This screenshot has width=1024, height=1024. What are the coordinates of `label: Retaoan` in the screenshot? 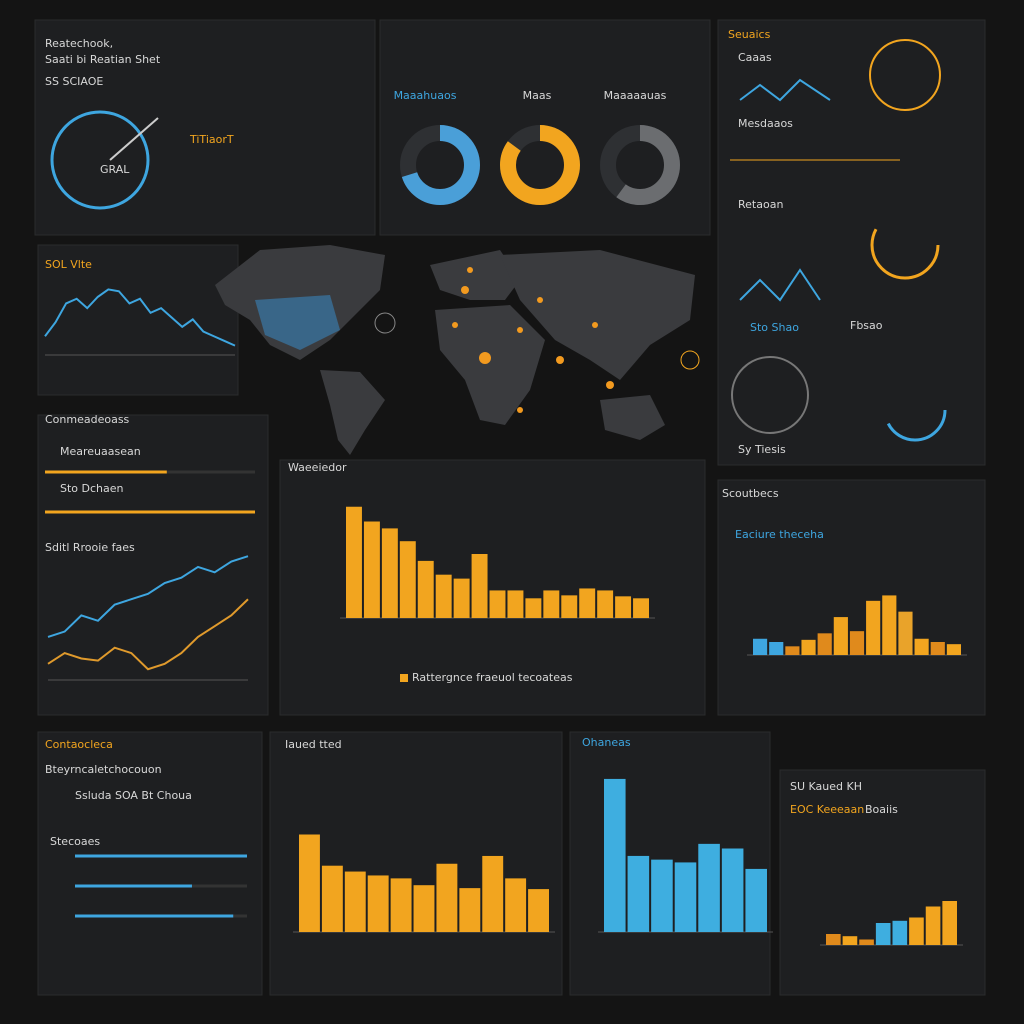 It's located at (760, 204).